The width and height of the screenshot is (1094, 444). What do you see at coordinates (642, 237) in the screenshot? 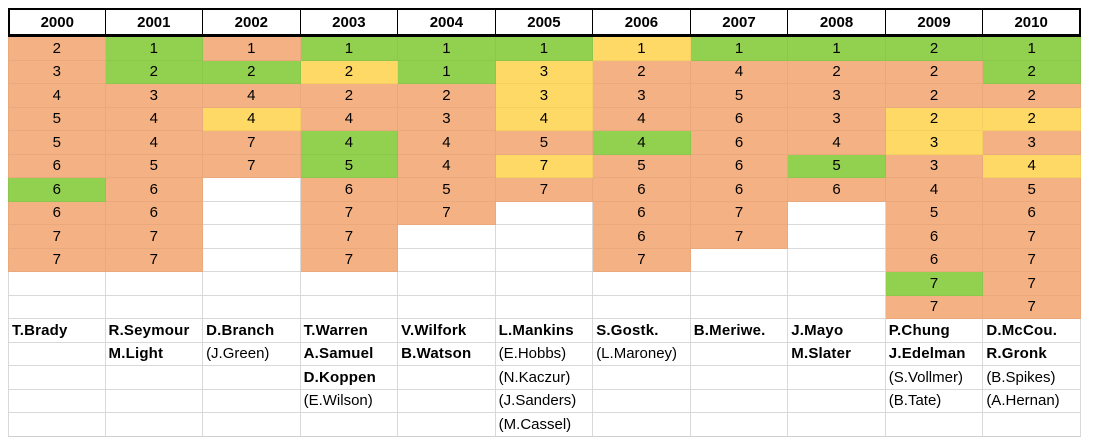
I see `pick-cell-2006-r9: 6` at bounding box center [642, 237].